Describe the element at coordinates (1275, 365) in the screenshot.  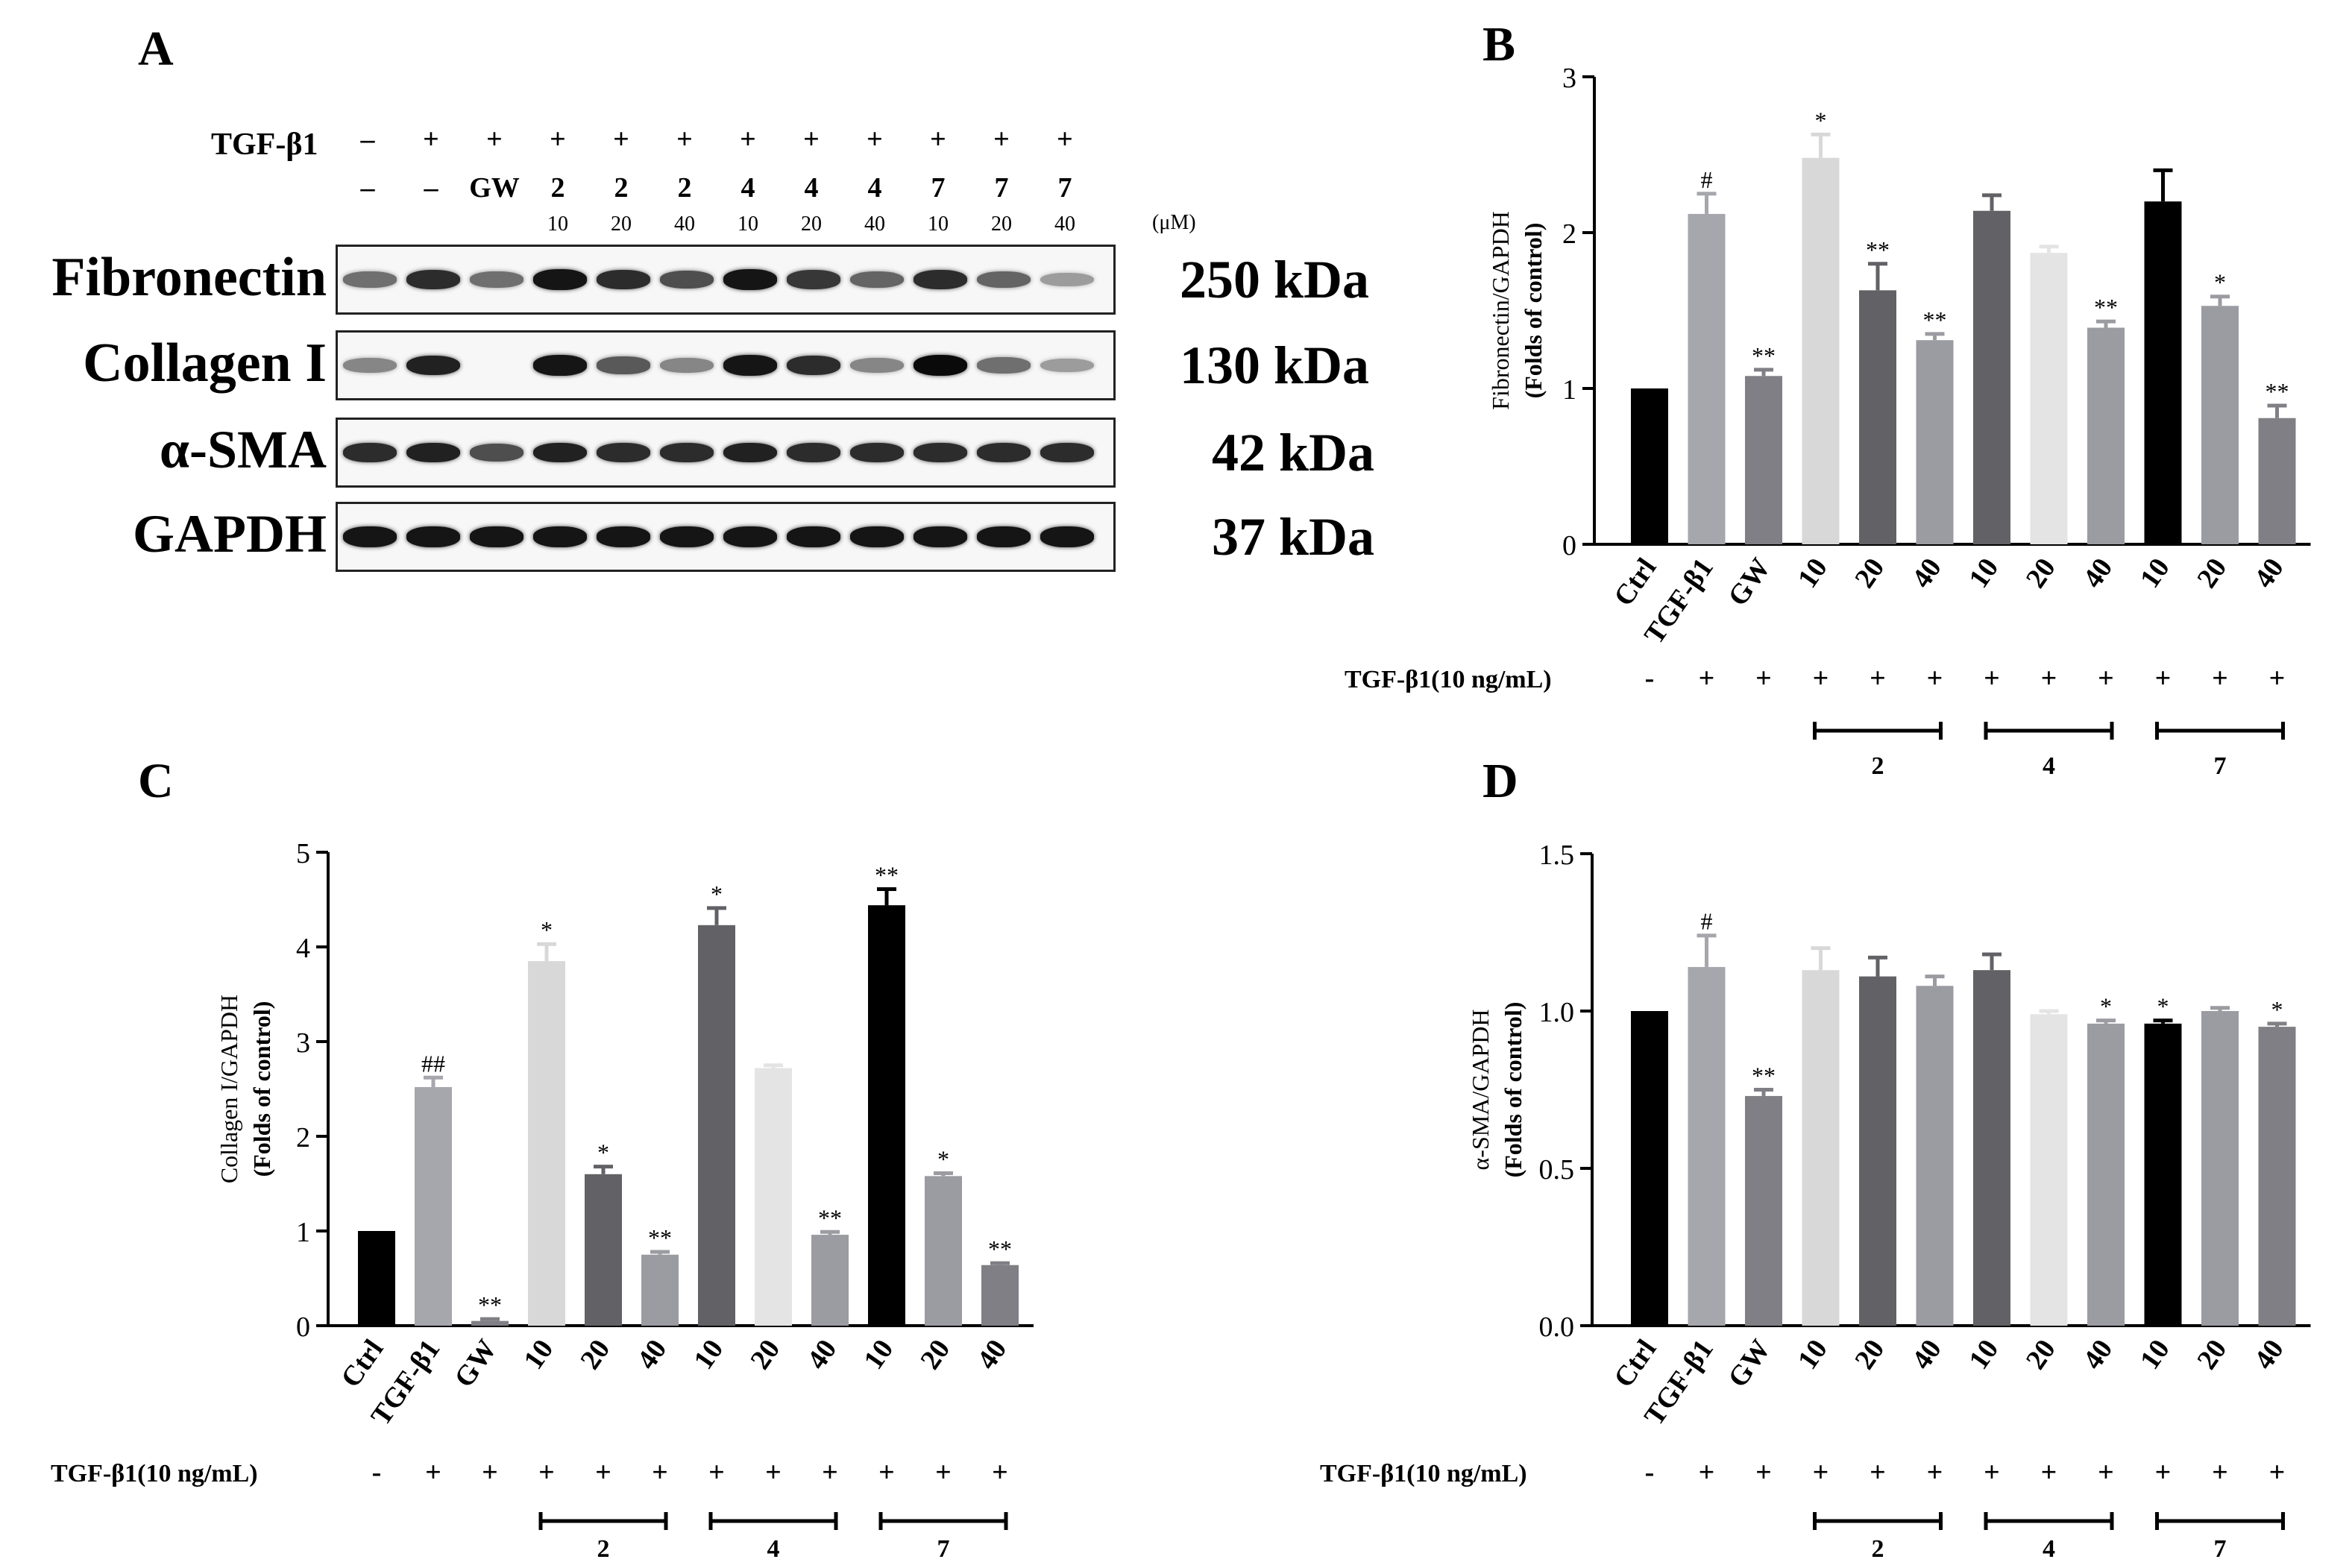
I see `wb-kda-label: 130 kDa` at that location.